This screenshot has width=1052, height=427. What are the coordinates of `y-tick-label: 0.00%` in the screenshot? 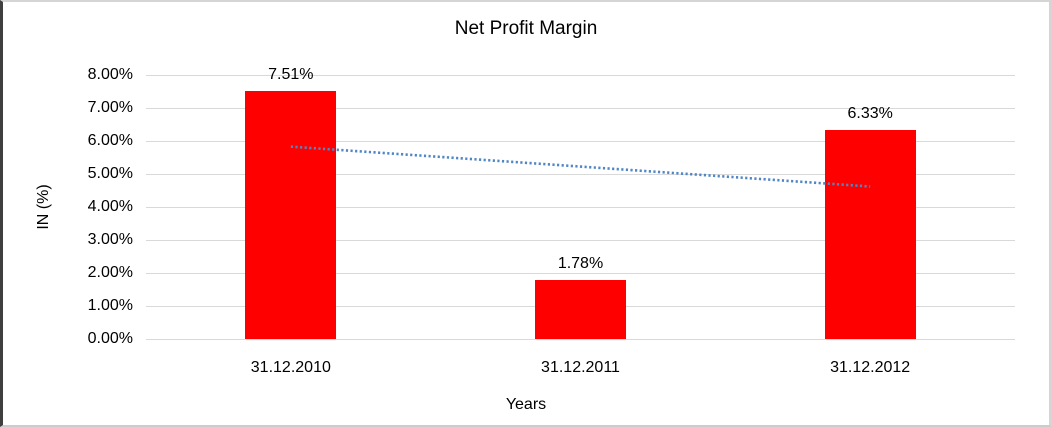 It's located at (110, 338).